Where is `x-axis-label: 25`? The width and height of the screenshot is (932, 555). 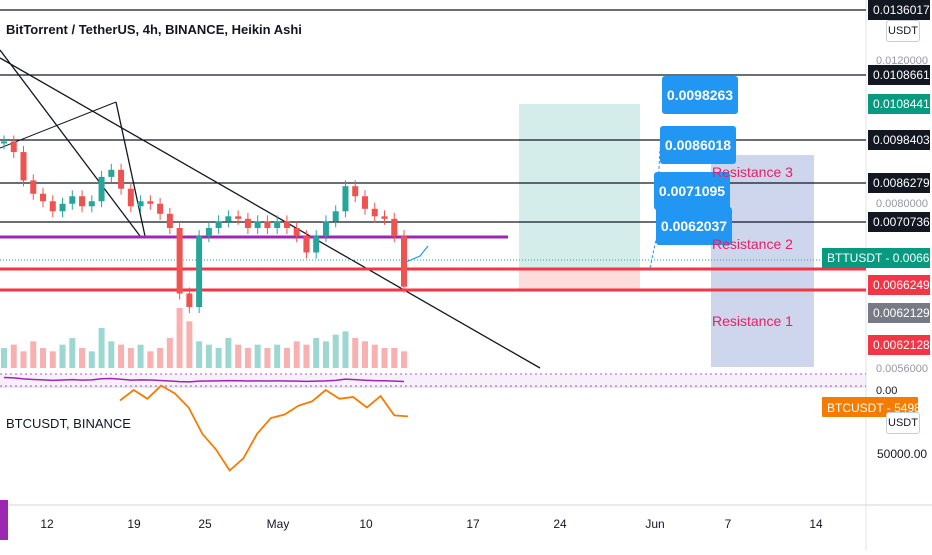 x-axis-label: 25 is located at coordinates (205, 524).